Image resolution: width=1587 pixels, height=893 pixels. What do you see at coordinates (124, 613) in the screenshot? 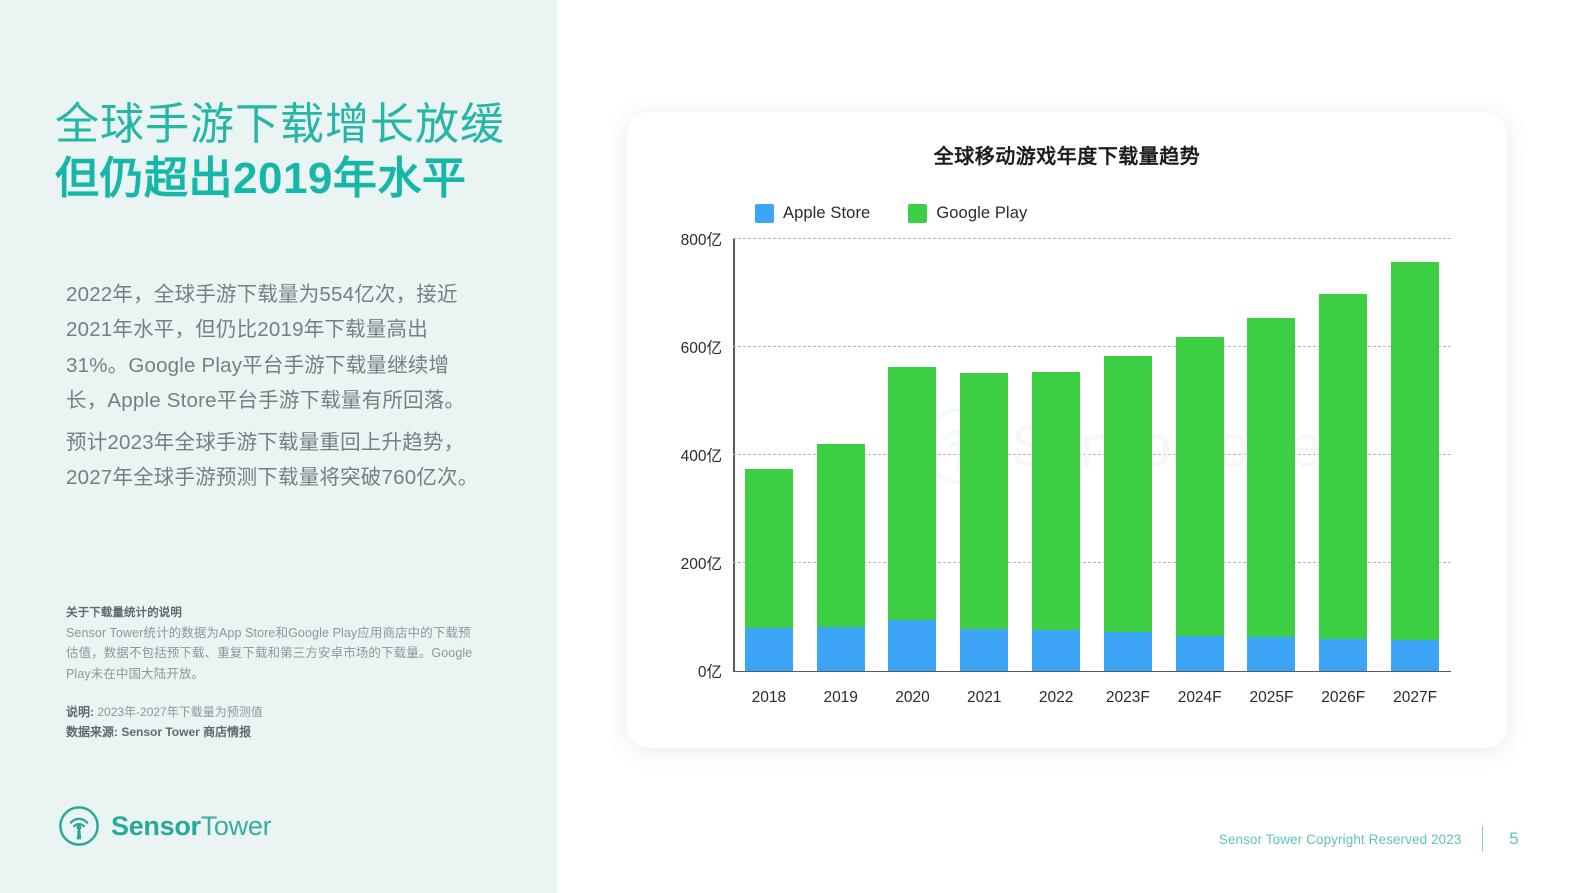
I see `footnote-heading: 关于下载量统计的说明` at bounding box center [124, 613].